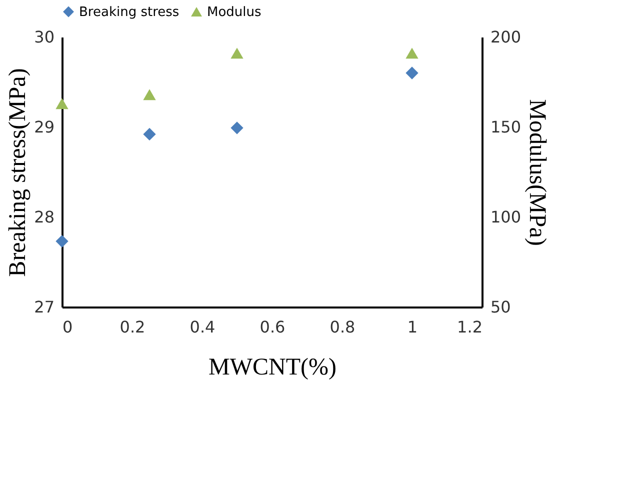 The image size is (631, 478). What do you see at coordinates (272, 367) in the screenshot?
I see `x-axis-title: MWCNT(%)` at bounding box center [272, 367].